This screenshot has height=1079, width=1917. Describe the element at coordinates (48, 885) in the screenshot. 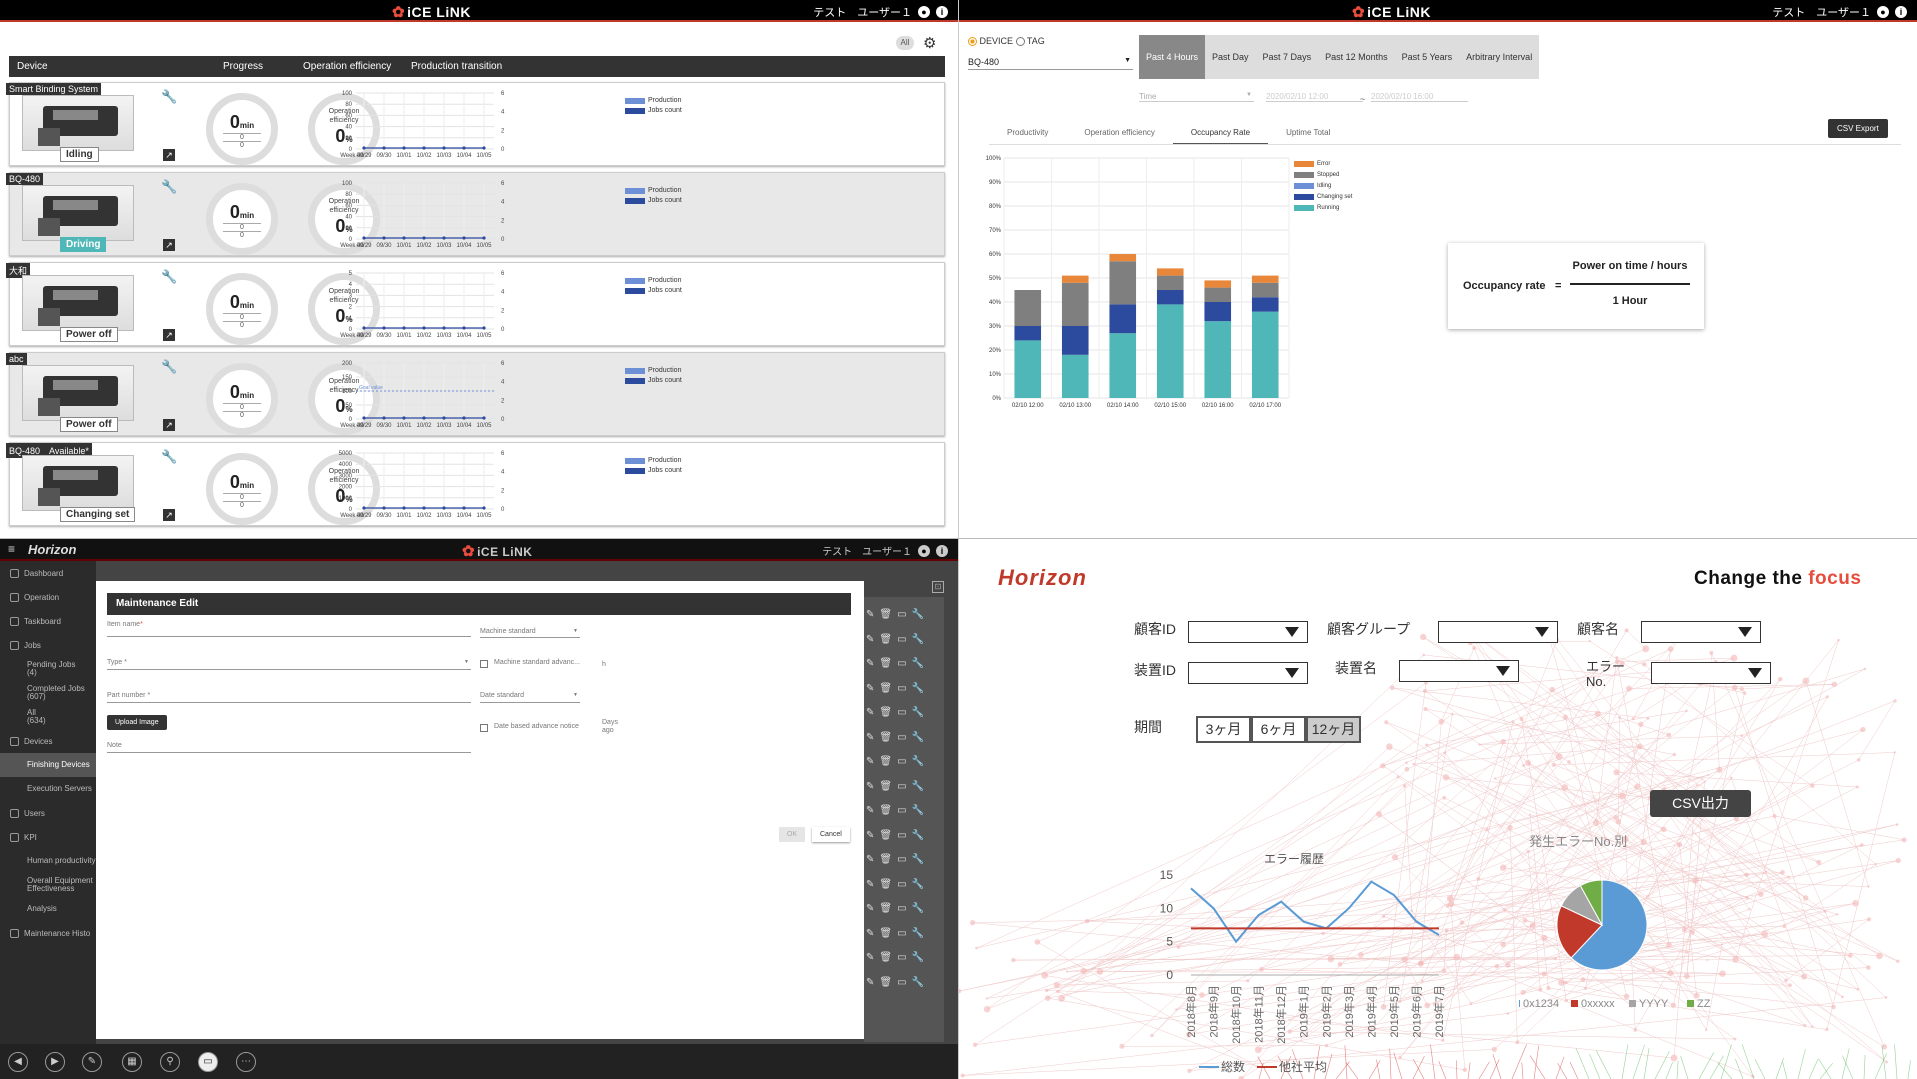

I see `sidebar-item: Overall Equipment Effectiveness` at that location.